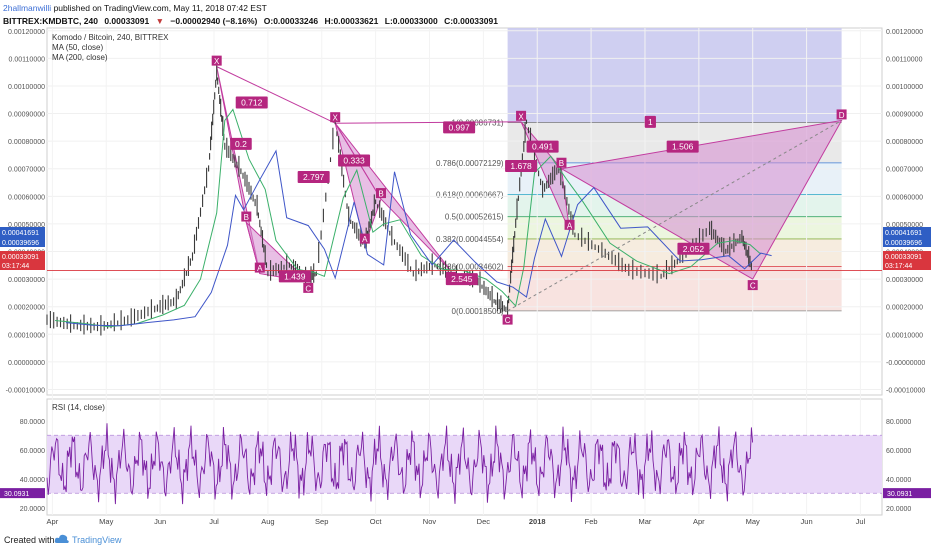 The width and height of the screenshot is (932, 550). What do you see at coordinates (905, 363) in the screenshot?
I see `y-right-tick-label: -0.00000000` at bounding box center [905, 363].